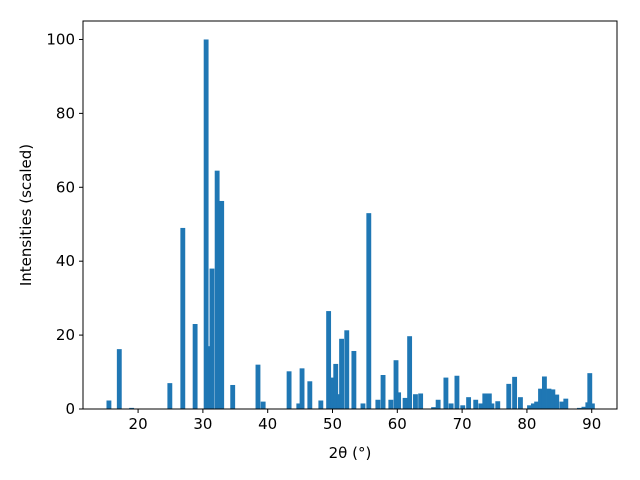 This screenshot has height=480, width=640. I want to click on x-tick-label: 70, so click(462, 424).